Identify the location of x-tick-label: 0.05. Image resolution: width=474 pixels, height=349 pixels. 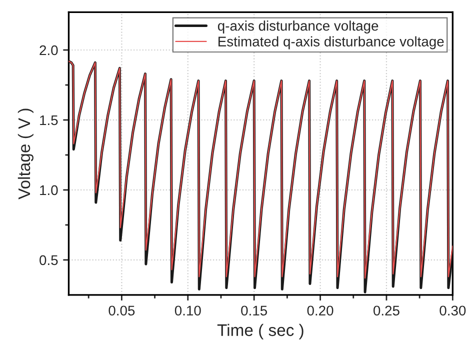
(121, 311).